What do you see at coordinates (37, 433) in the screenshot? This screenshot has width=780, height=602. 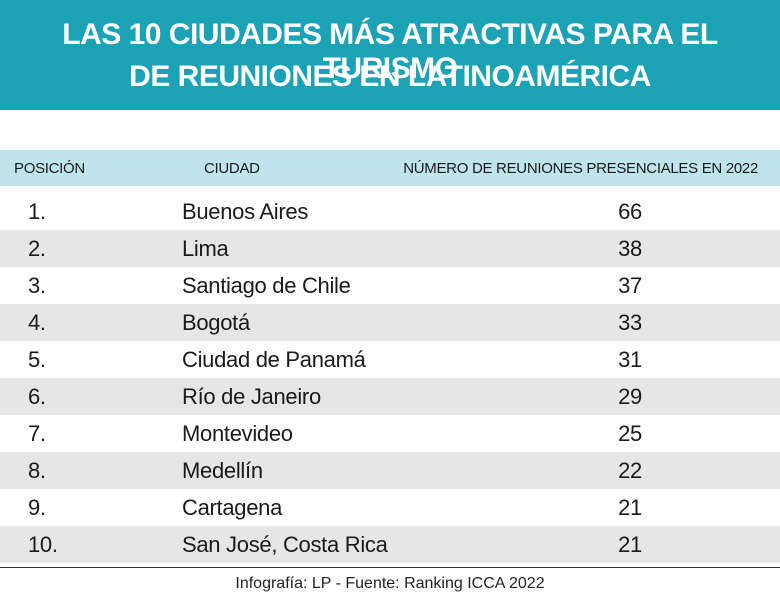 I see `position: 7.` at bounding box center [37, 433].